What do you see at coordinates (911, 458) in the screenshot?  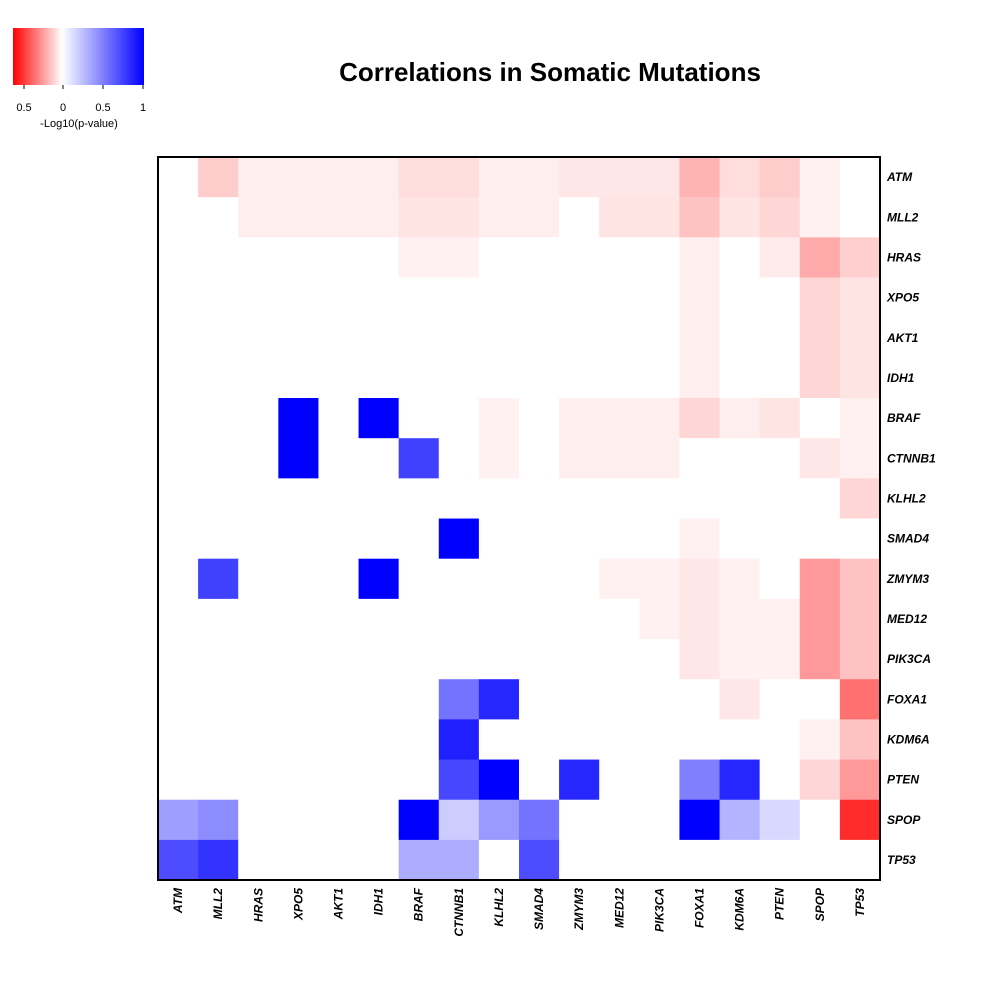 I see `row-label: CTNNB1` at bounding box center [911, 458].